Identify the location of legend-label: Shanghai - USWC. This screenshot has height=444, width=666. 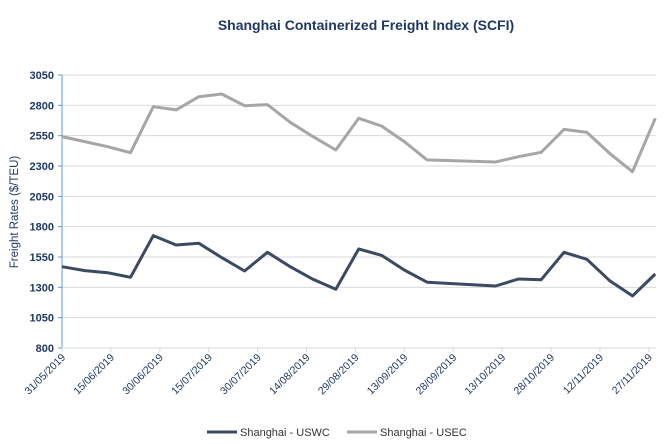
(285, 433).